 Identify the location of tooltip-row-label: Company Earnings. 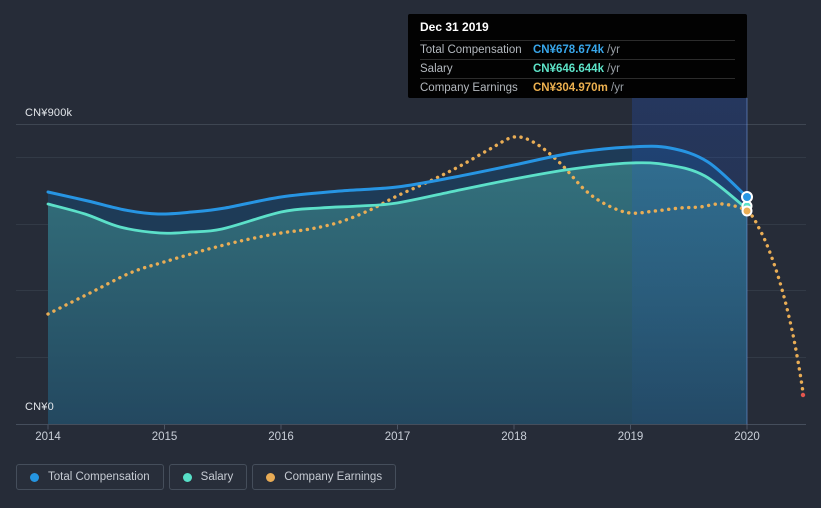
(469, 88).